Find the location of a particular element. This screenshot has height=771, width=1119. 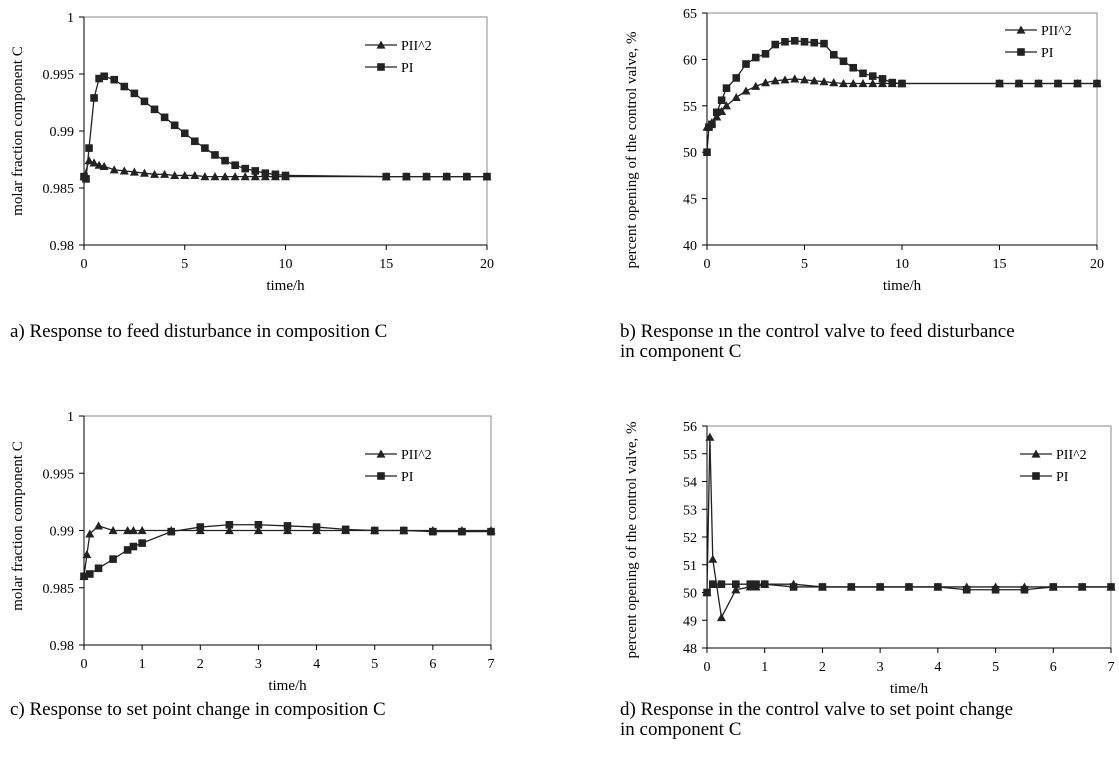

y-axis-label: molar fraction component C is located at coordinates (18, 526).